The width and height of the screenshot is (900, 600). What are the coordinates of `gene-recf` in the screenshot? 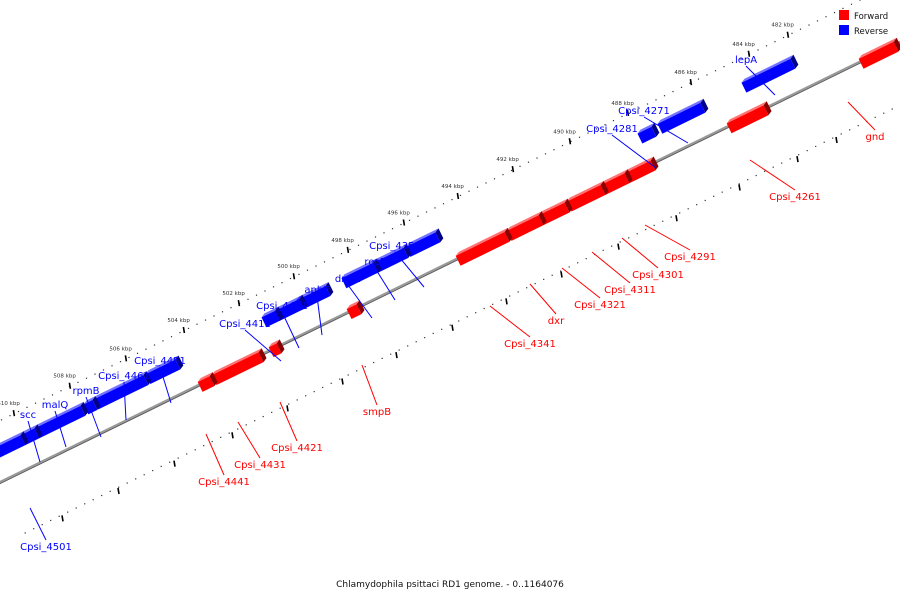 It's located at (391, 258).